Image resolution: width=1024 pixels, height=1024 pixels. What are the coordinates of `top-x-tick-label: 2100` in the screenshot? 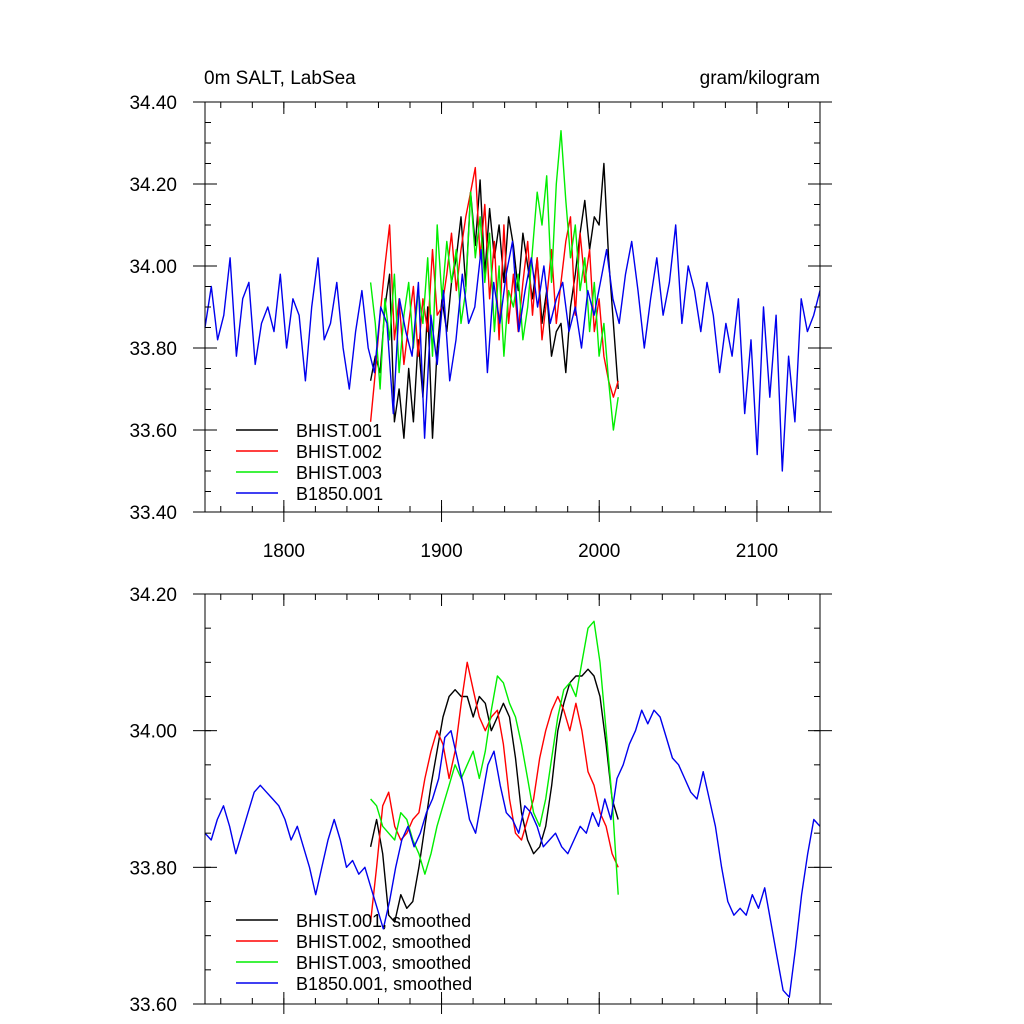 It's located at (757, 551).